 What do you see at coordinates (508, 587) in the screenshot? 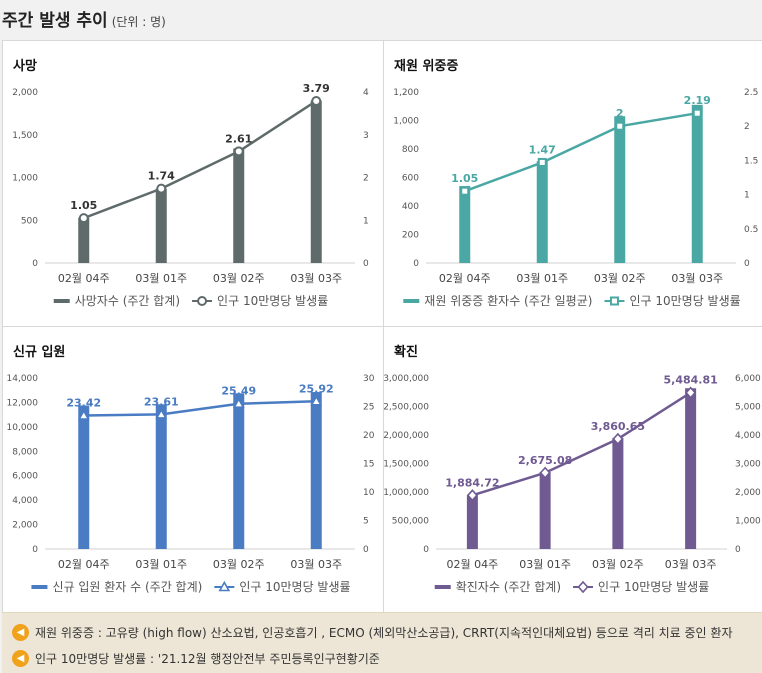
I see `legend-bar-label: 확진자수 (주간 합계)` at bounding box center [508, 587].